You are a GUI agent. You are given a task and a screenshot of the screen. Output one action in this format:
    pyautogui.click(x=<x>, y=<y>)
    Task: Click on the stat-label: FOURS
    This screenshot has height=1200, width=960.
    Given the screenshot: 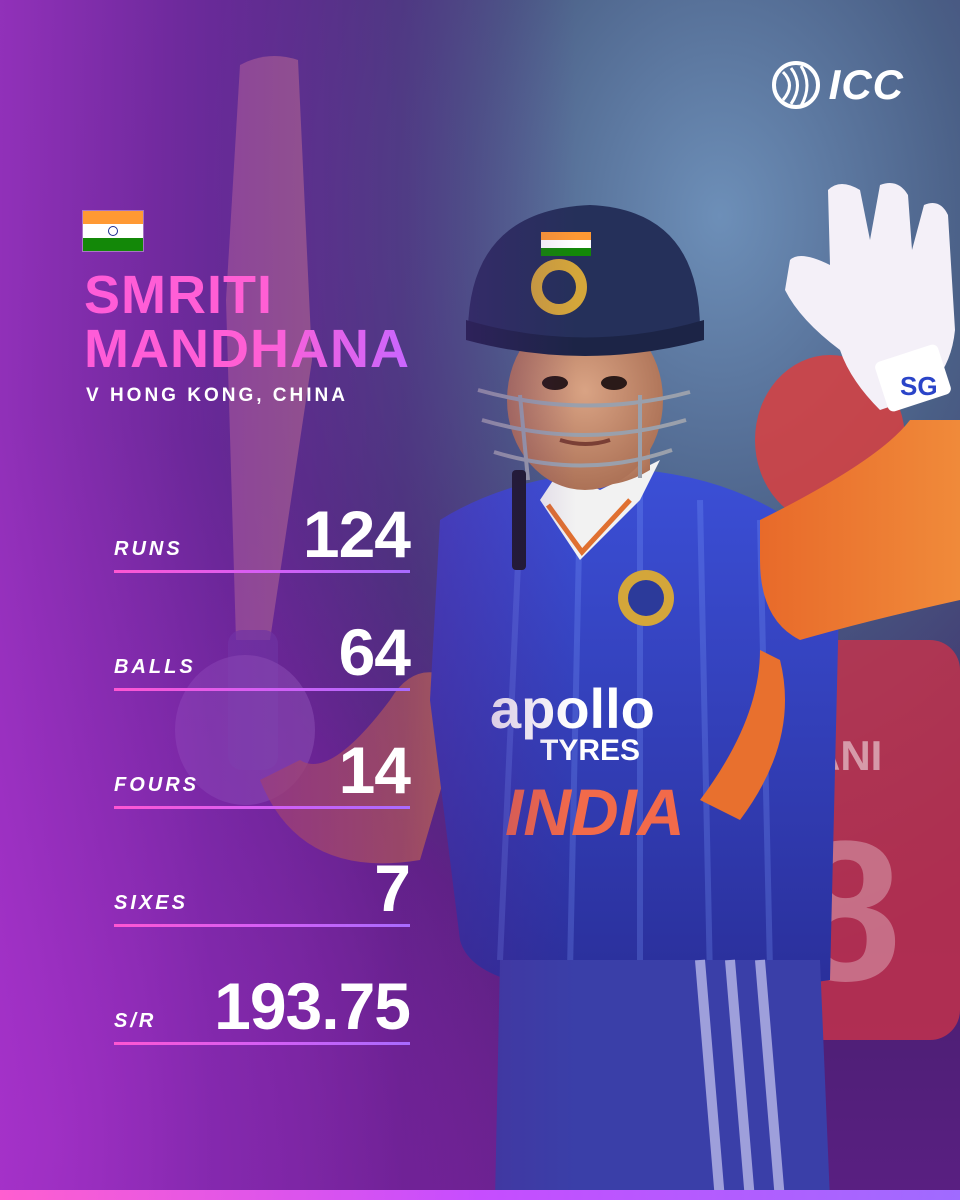 What is the action you would take?
    pyautogui.click(x=156, y=785)
    